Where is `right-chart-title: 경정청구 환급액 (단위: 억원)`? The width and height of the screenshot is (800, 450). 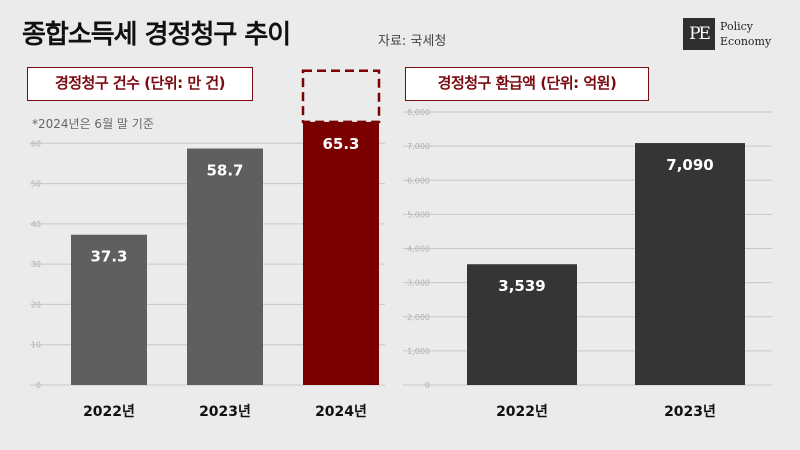 right-chart-title: 경정청구 환급액 (단위: 억원) is located at coordinates (527, 84).